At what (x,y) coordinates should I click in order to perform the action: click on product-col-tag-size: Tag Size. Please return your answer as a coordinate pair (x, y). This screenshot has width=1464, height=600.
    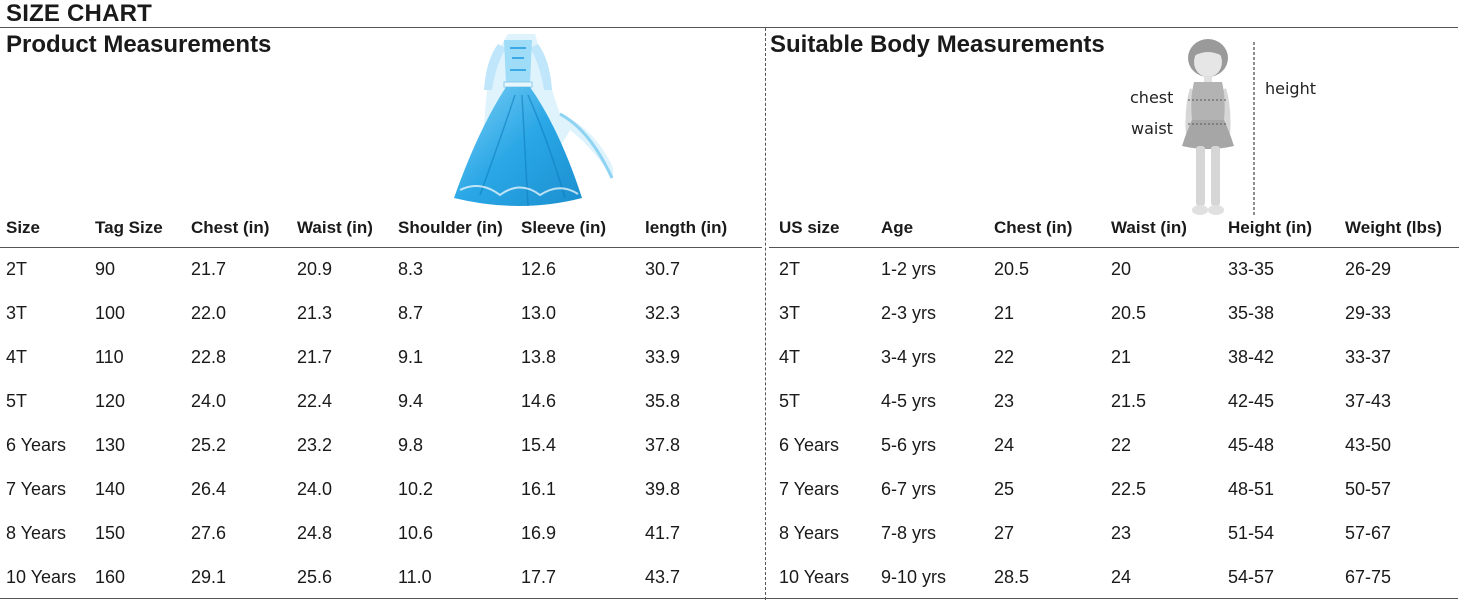
    Looking at the image, I should click on (129, 227).